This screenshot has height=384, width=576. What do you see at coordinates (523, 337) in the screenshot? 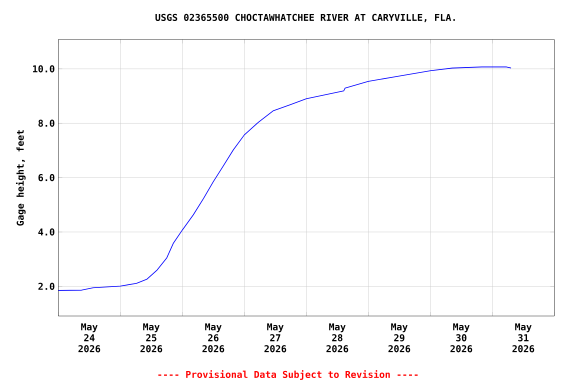
I see `x-tick-label: May 31 2026` at bounding box center [523, 337].